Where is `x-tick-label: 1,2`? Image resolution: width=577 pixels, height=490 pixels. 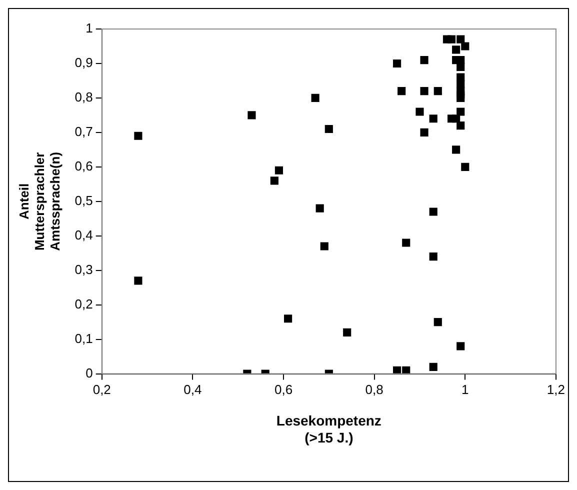
x-tick-label: 1,2 is located at coordinates (556, 390).